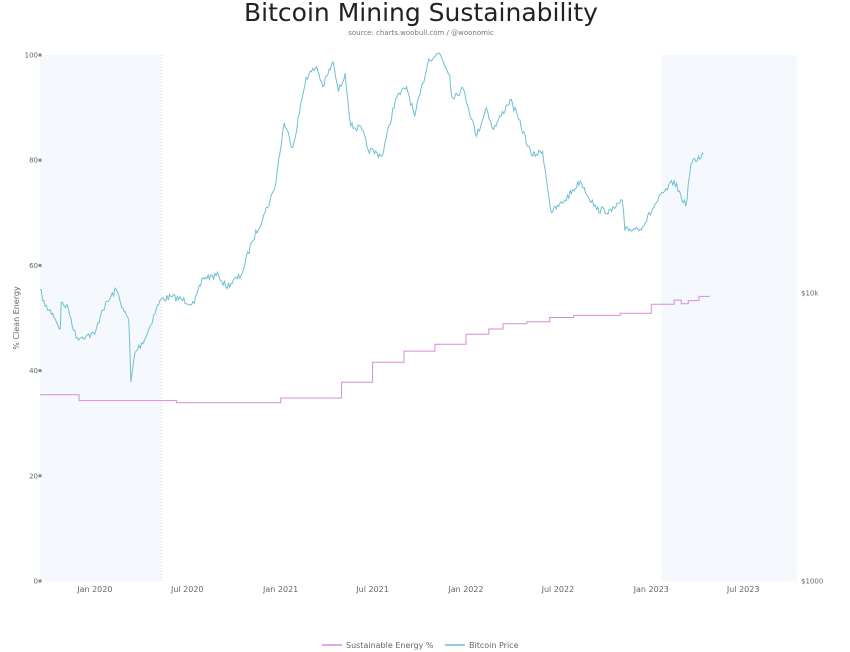  I want to click on legend: Sustainable Energy % Bitcoin Price, so click(420, 645).